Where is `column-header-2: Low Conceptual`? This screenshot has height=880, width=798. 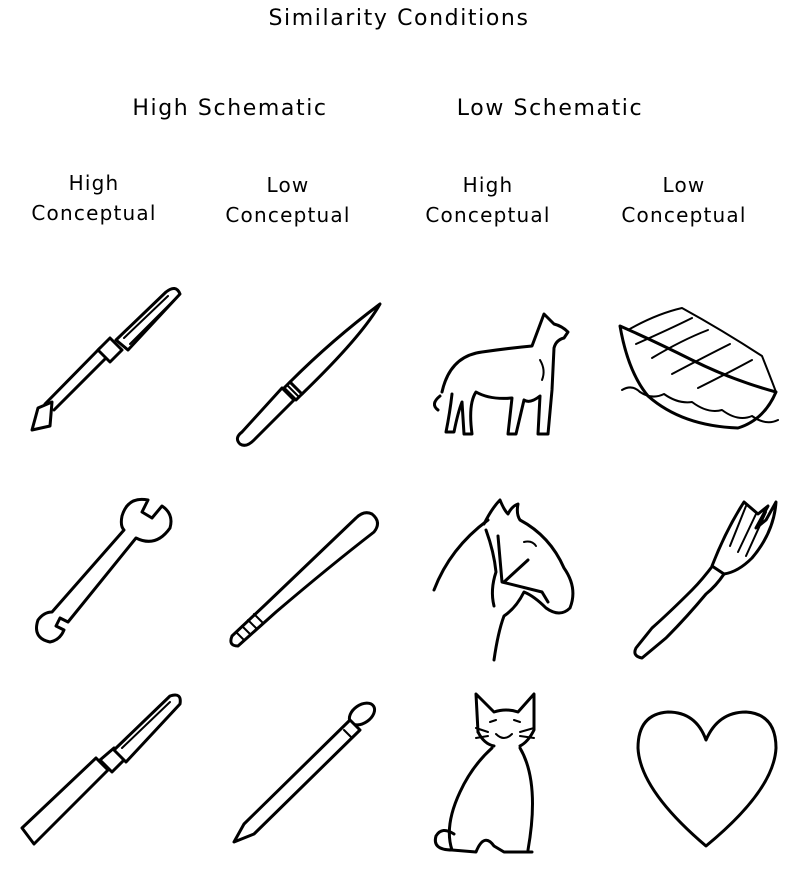
column-header-2: Low Conceptual is located at coordinates (288, 200).